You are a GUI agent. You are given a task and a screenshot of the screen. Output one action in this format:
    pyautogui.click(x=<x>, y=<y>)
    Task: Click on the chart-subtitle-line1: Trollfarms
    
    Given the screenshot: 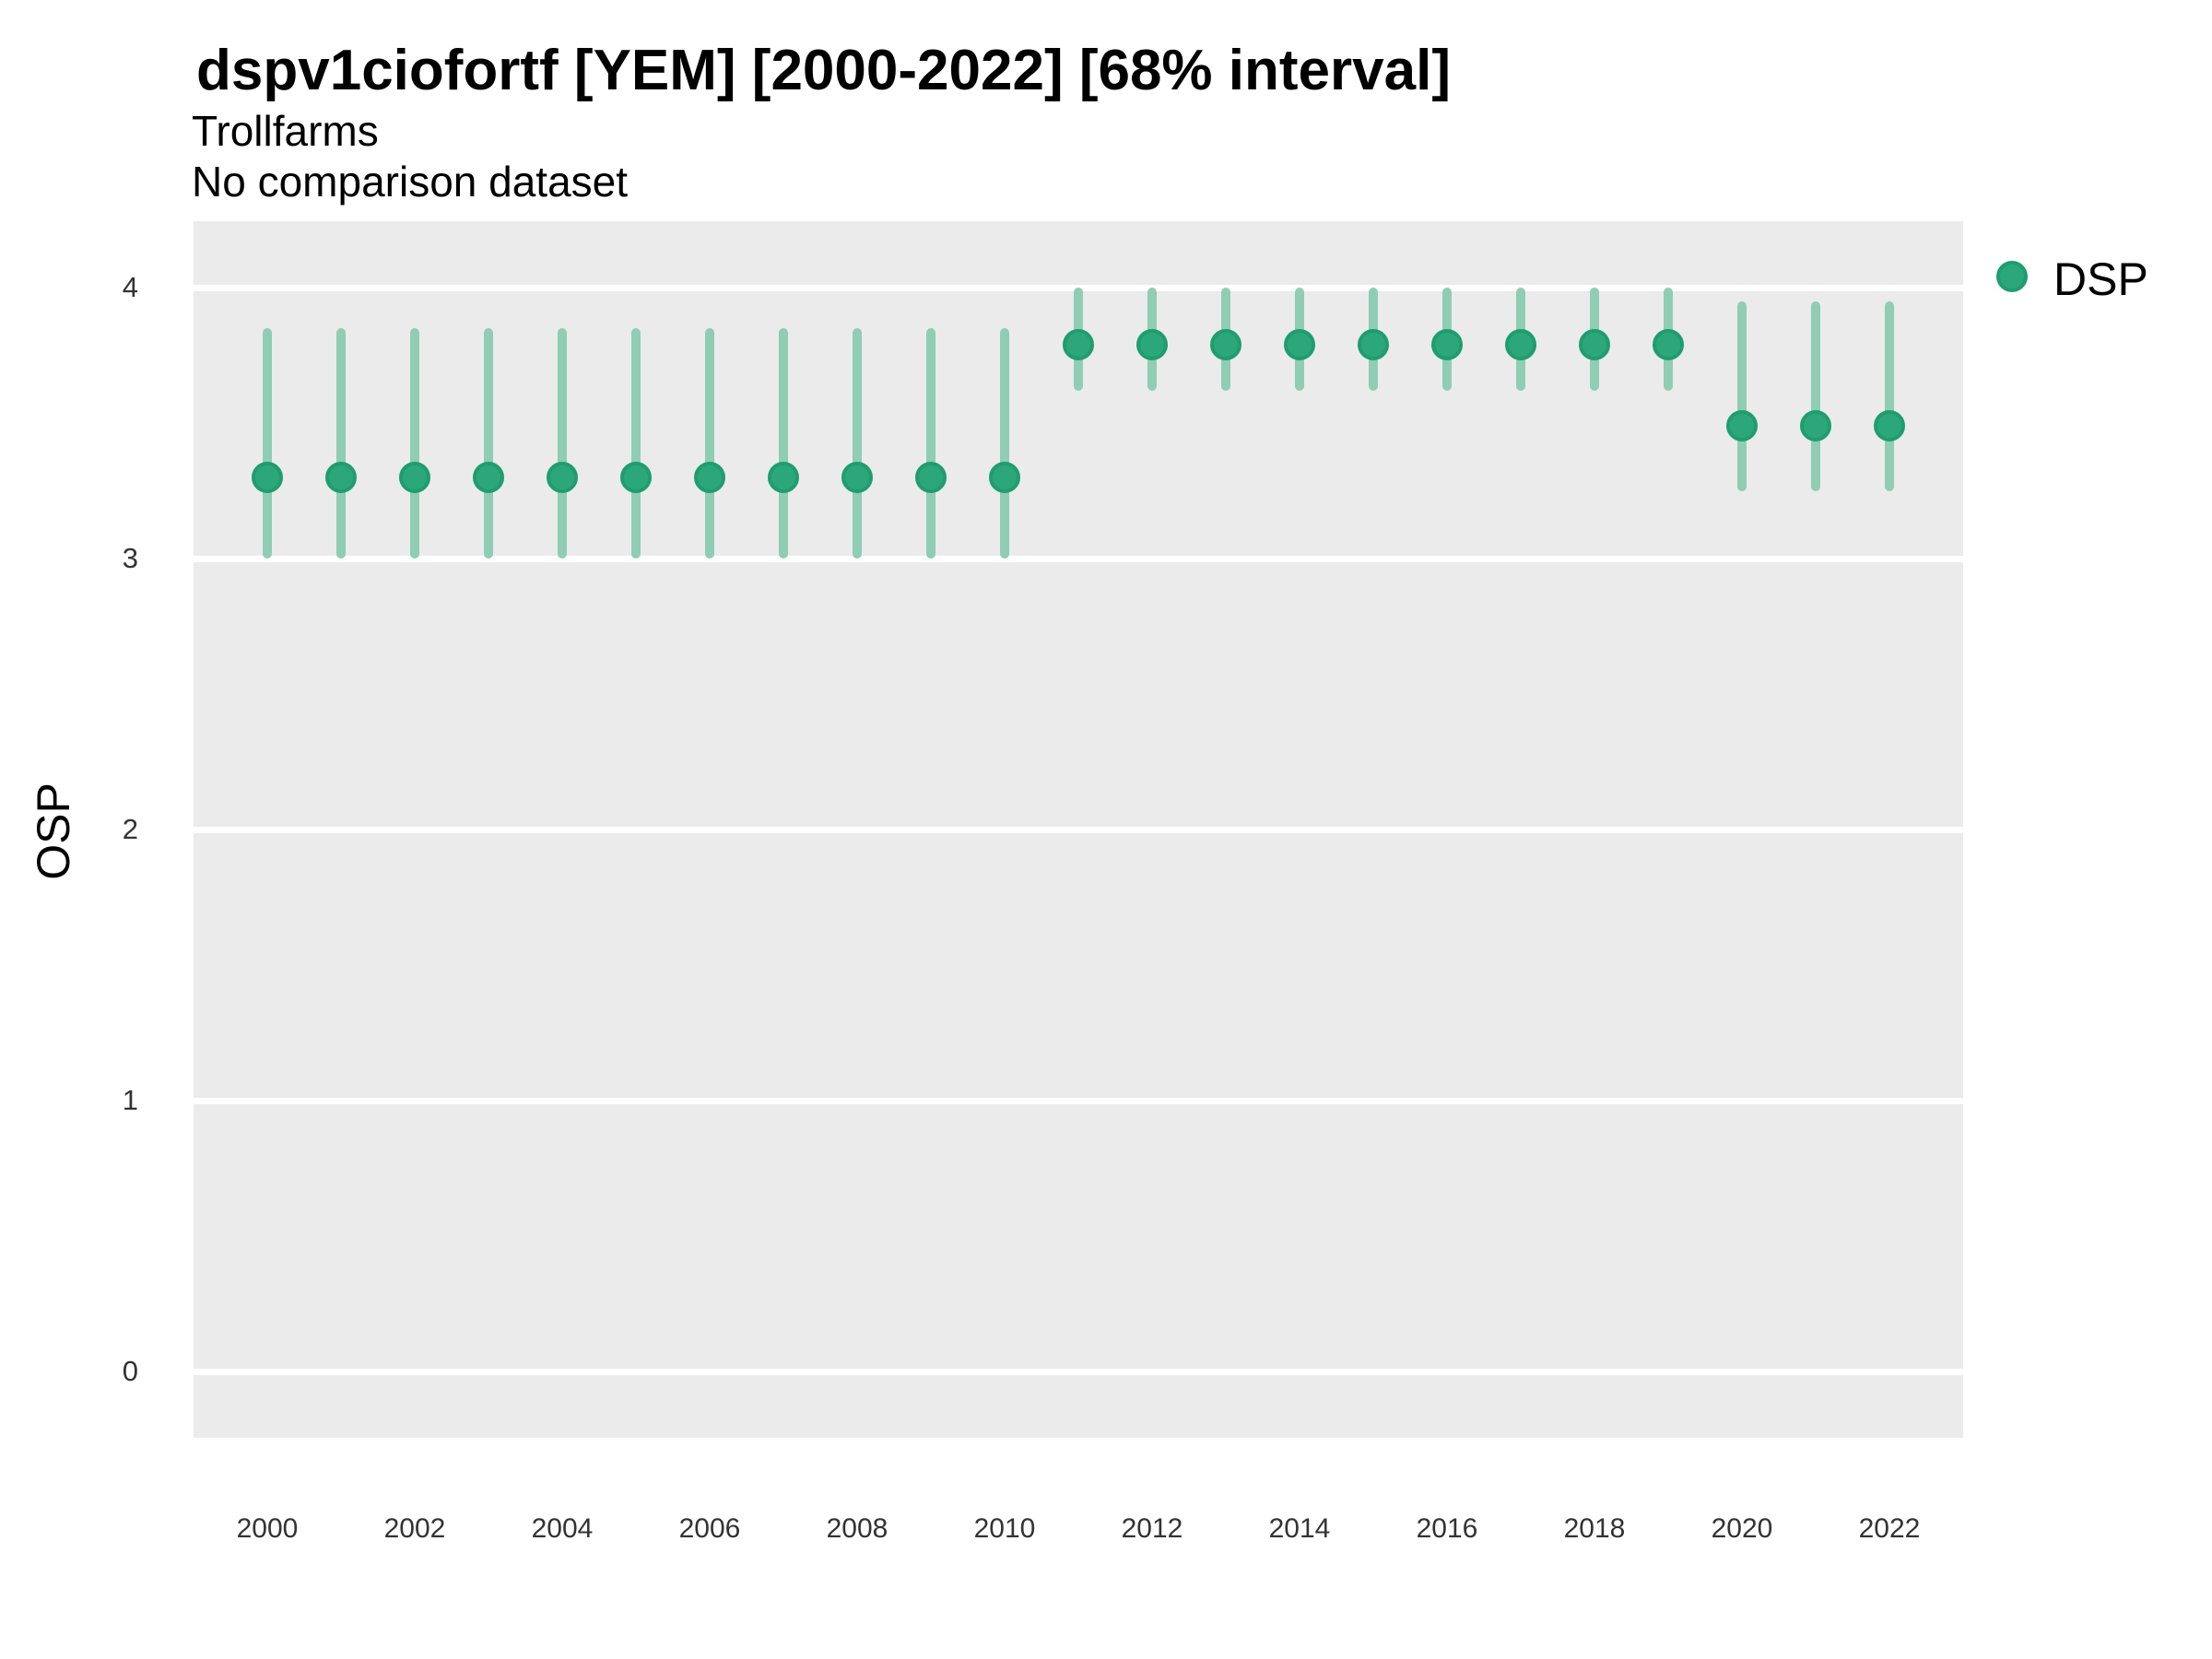 What is the action you would take?
    pyautogui.click(x=285, y=131)
    